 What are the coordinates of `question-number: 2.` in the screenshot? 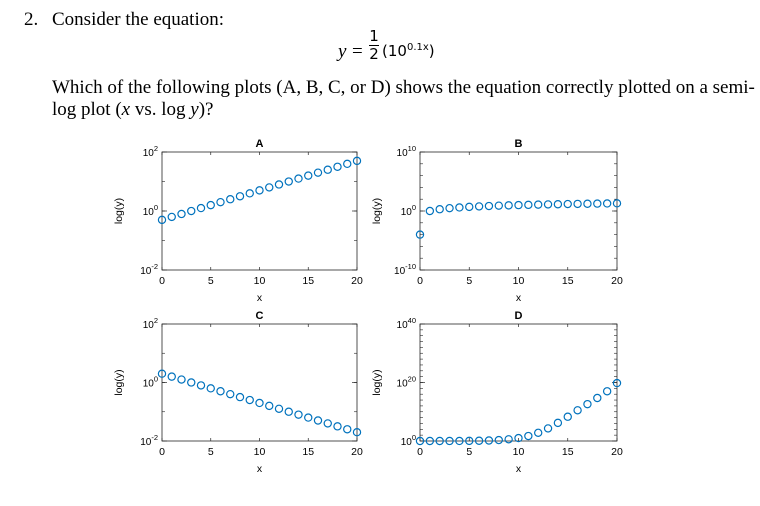 It's located at (31, 19).